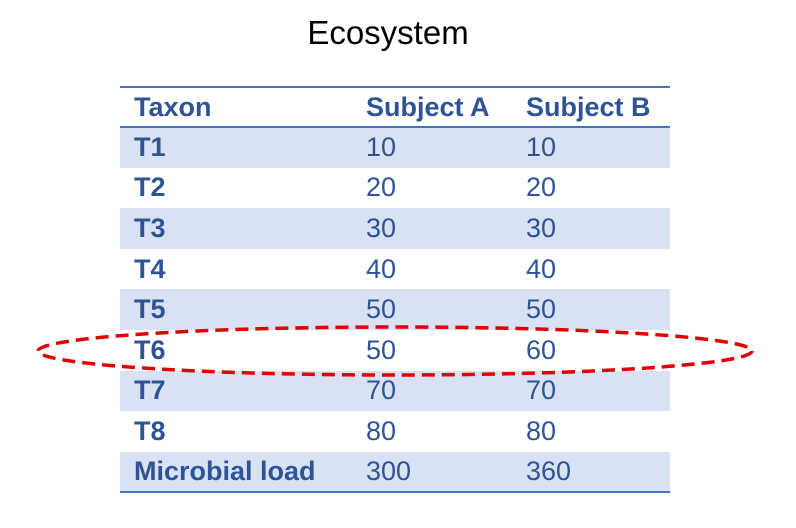  What do you see at coordinates (597, 228) in the screenshot?
I see `subject-b-cell: 30` at bounding box center [597, 228].